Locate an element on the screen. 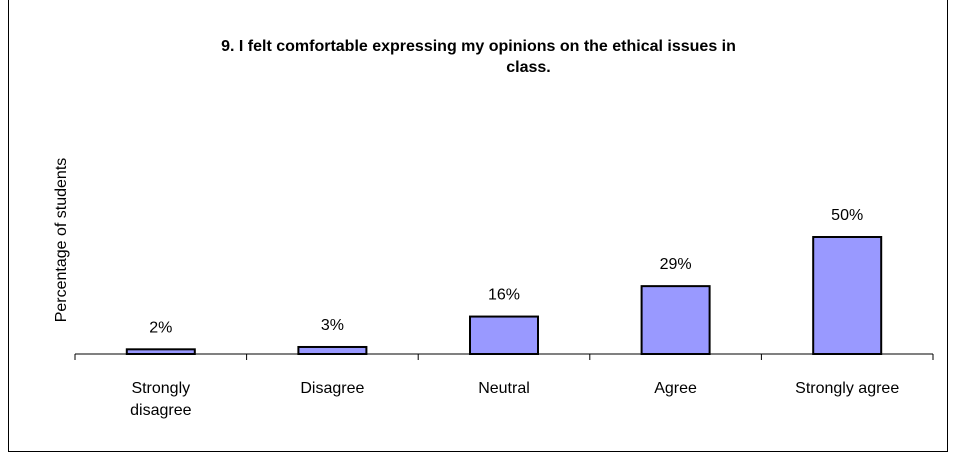 The image size is (957, 461). data-label: 3% is located at coordinates (332, 325).